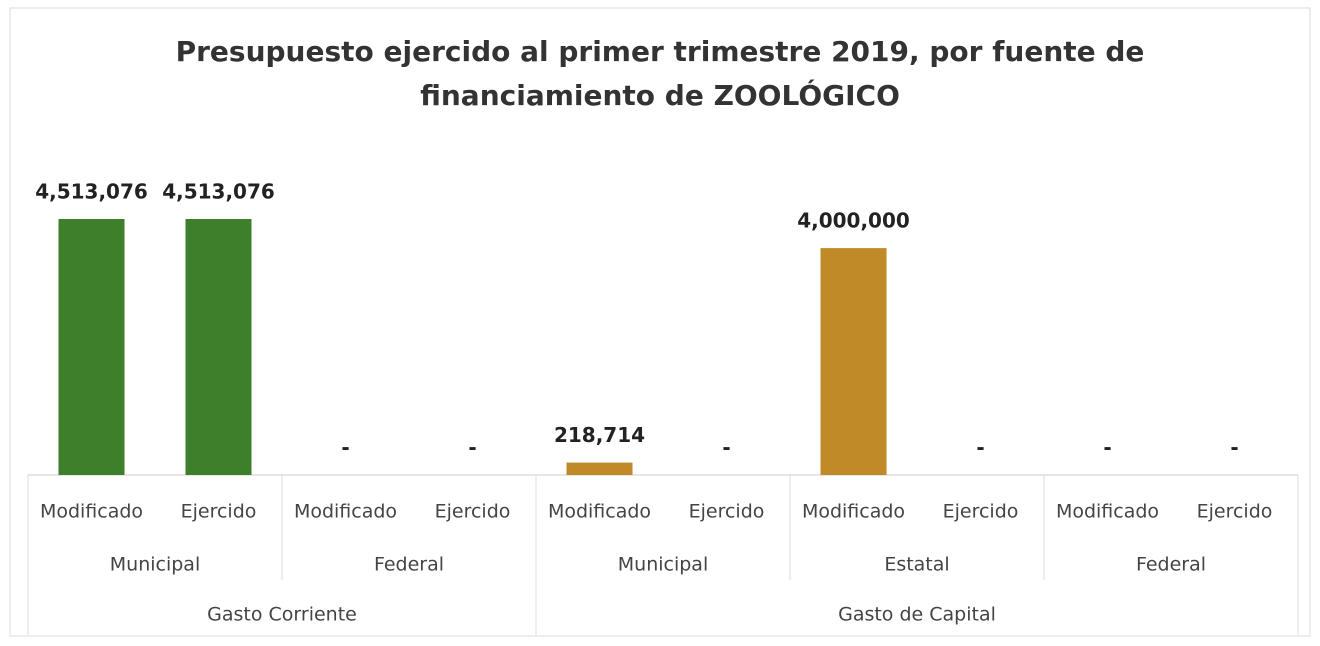 The height and width of the screenshot is (646, 1320). Describe the element at coordinates (282, 615) in the screenshot. I see `group-label: Gasto Corriente` at that location.